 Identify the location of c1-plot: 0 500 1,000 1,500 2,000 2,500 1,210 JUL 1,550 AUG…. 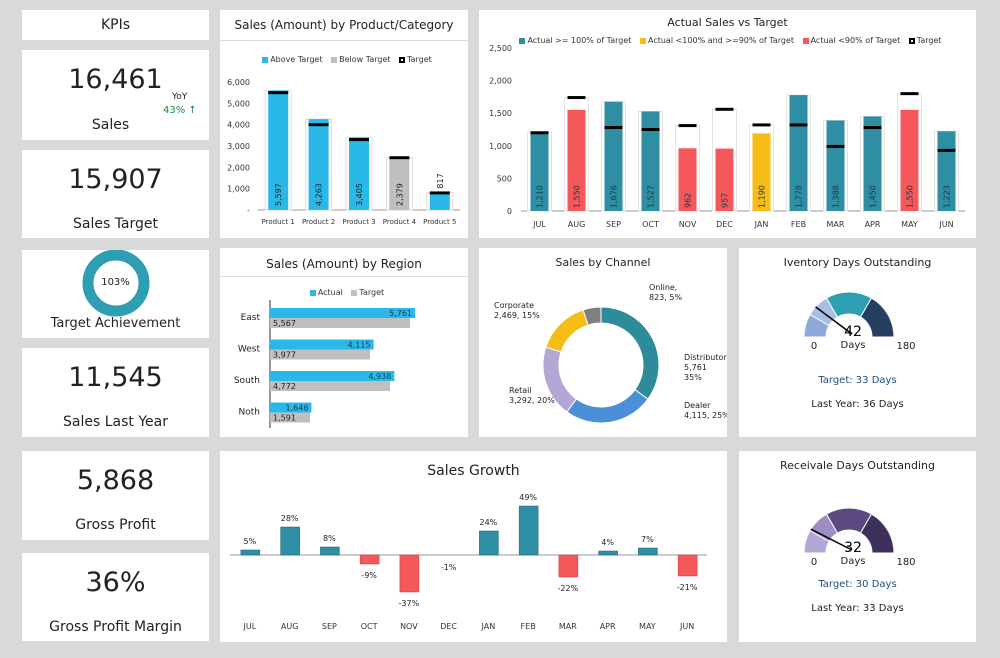
(727, 136).